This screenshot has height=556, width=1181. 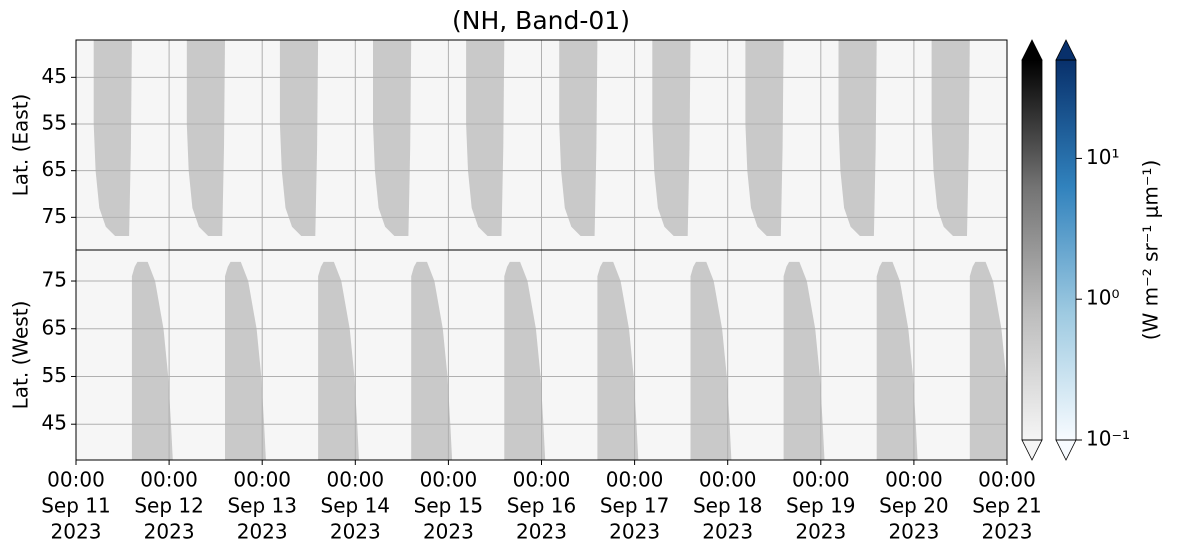 I want to click on x-tick-label: Sep 21, so click(x=1007, y=506).